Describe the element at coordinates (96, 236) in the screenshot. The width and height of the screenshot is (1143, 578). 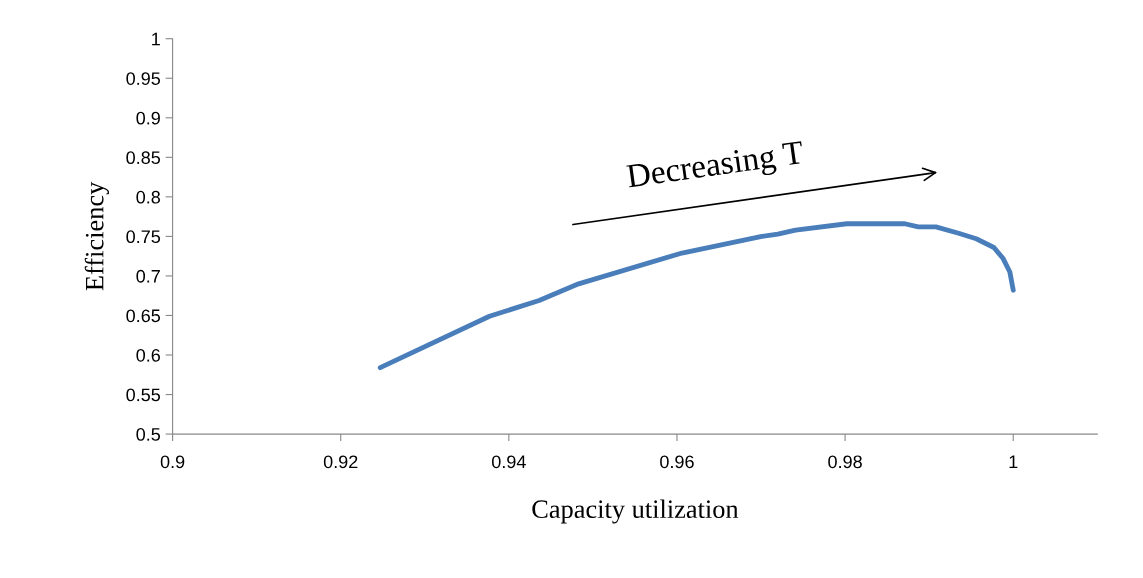
I see `y-axis-title: Efficiency` at that location.